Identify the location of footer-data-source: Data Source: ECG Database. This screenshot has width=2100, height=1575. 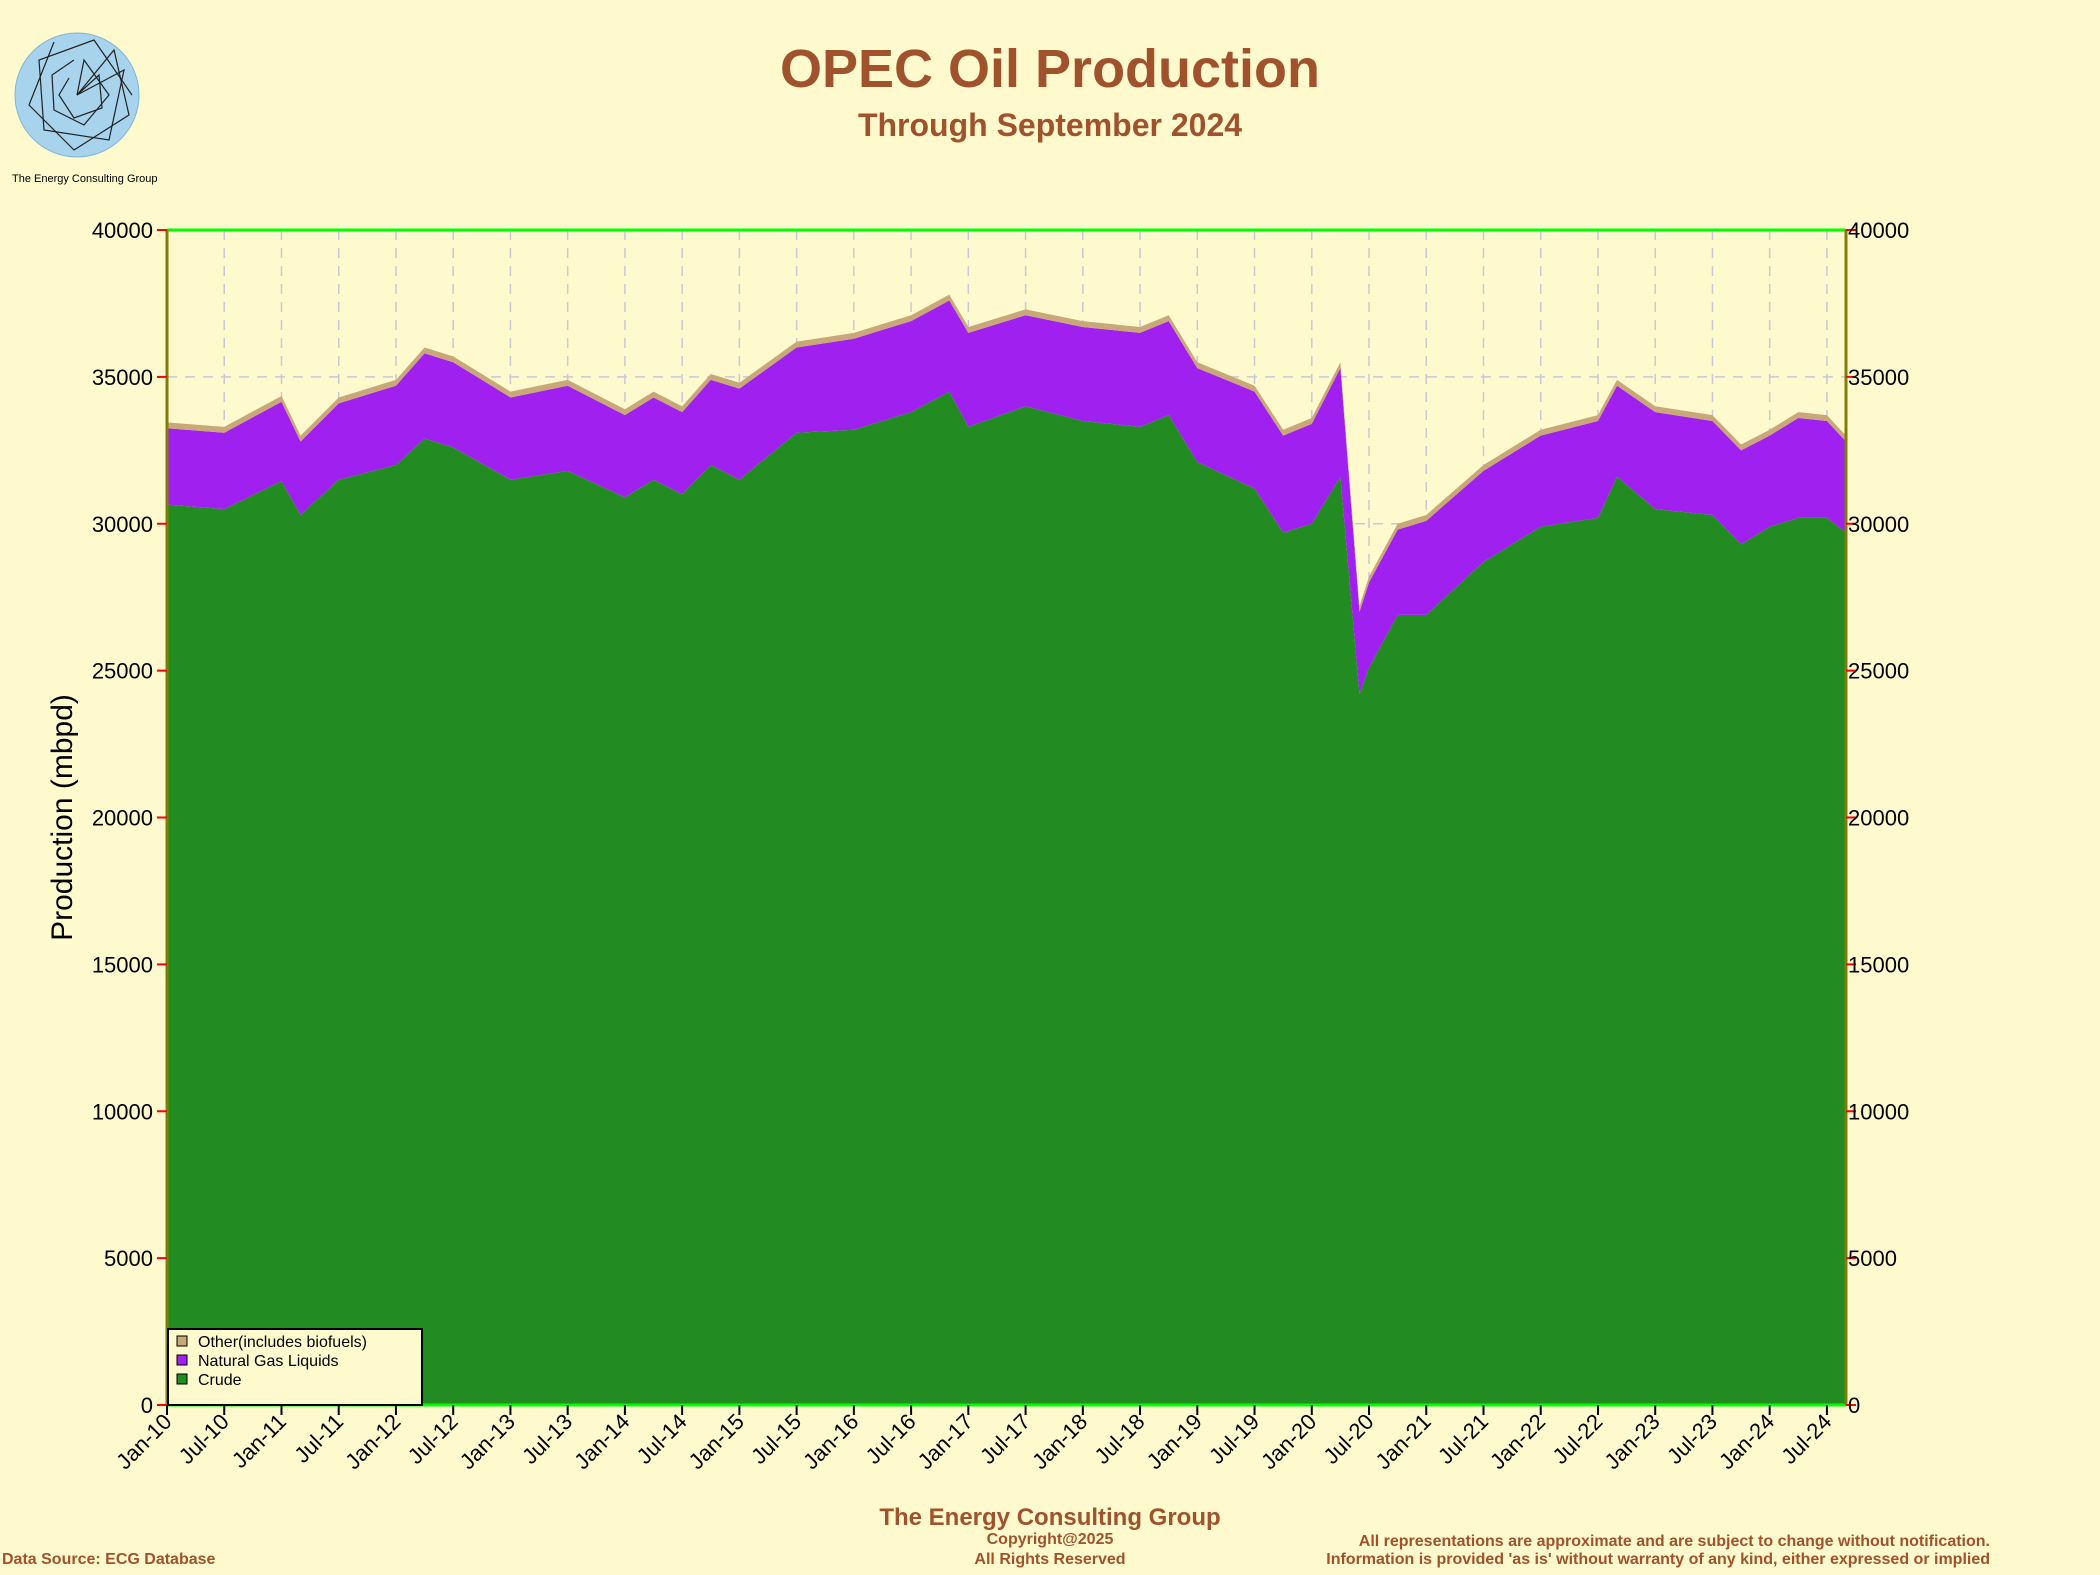
(109, 1559).